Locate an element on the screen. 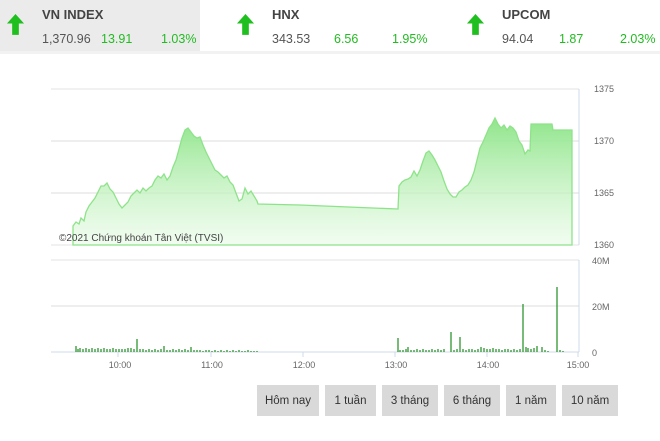 This screenshot has height=441, width=660. volume-axis-label: 40M is located at coordinates (601, 261).